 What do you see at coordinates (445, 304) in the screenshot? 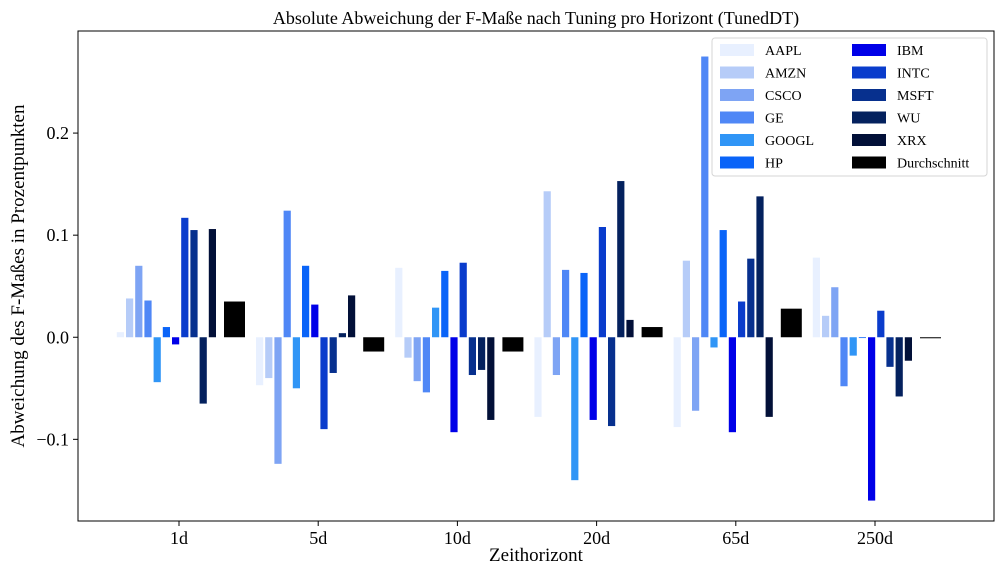
I see `bar-hp-10d` at bounding box center [445, 304].